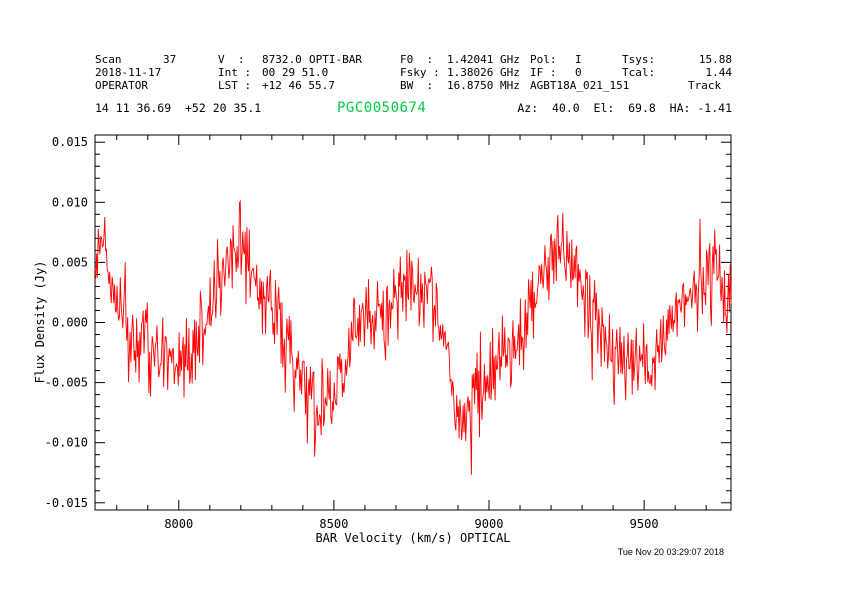 This screenshot has width=842, height=595. I want to click on velocity-label: V :, so click(231, 59).